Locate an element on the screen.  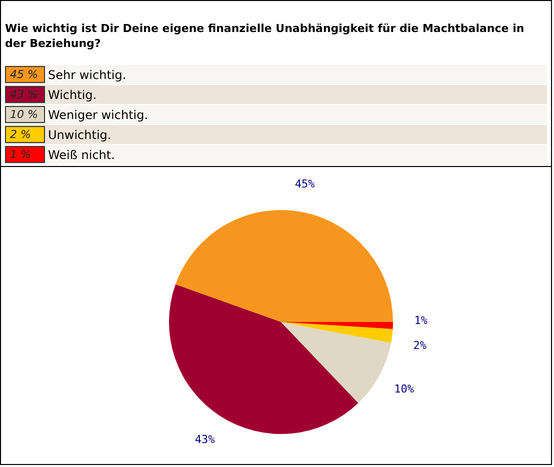
text: 10 % is located at coordinates (25, 114).